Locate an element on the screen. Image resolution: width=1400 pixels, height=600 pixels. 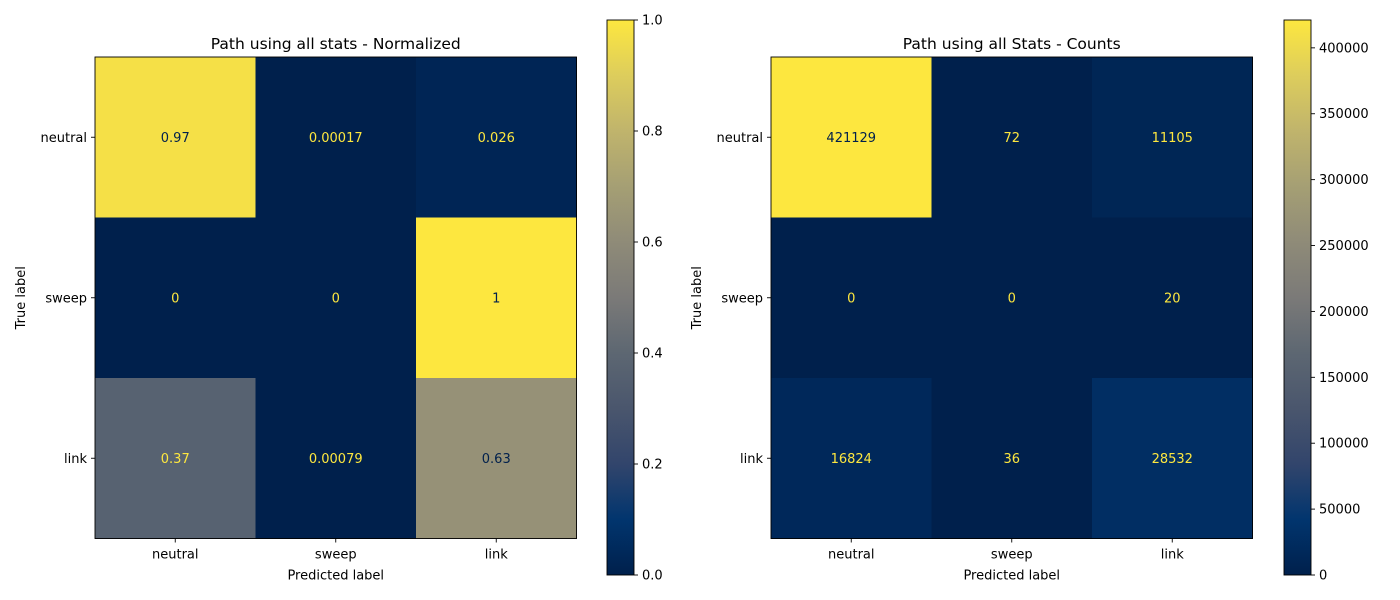
colorbar-tick-label: 1.0 is located at coordinates (652, 21).